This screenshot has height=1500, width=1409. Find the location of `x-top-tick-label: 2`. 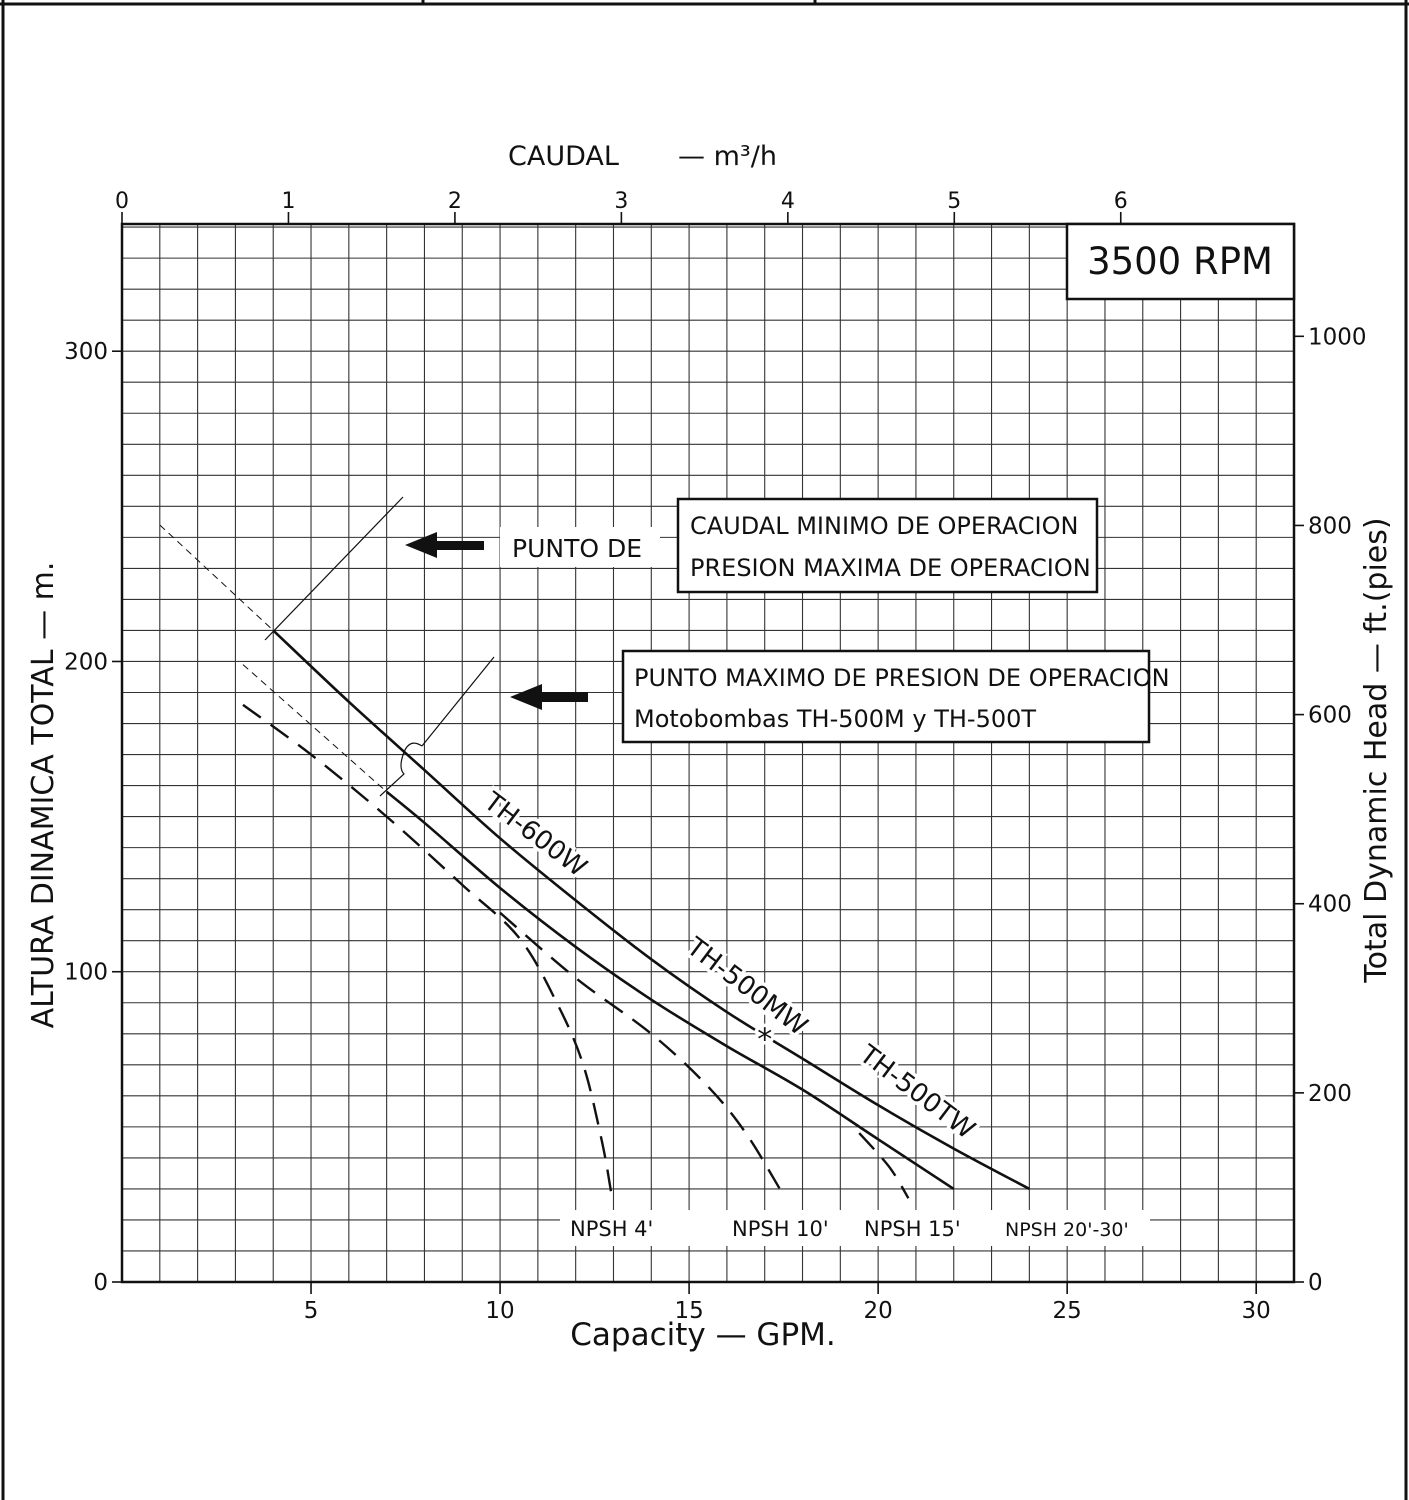

x-top-tick-label: 2 is located at coordinates (455, 201).